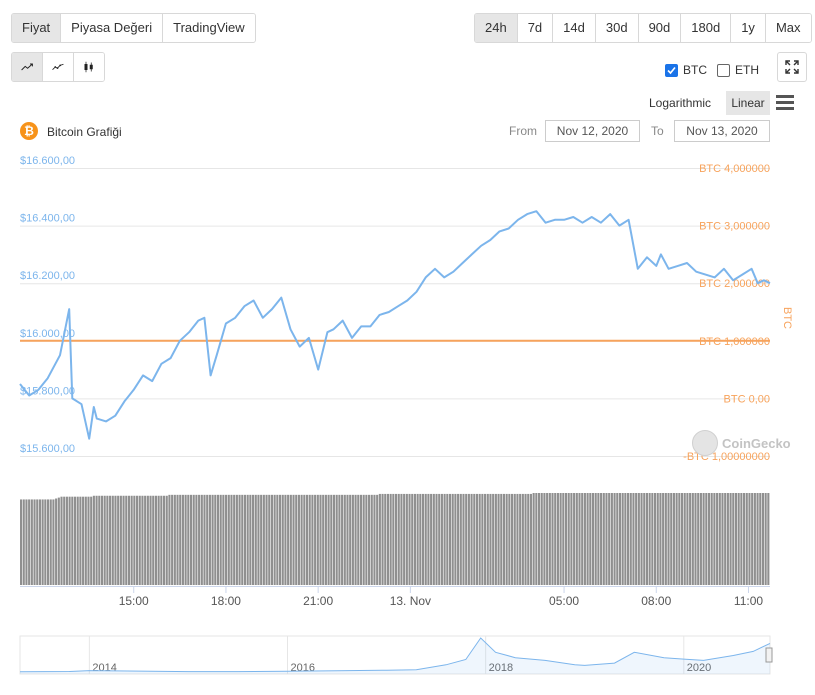 The width and height of the screenshot is (815, 695). Describe the element at coordinates (747, 70) in the screenshot. I see `compare-eth-label: ETH` at that location.